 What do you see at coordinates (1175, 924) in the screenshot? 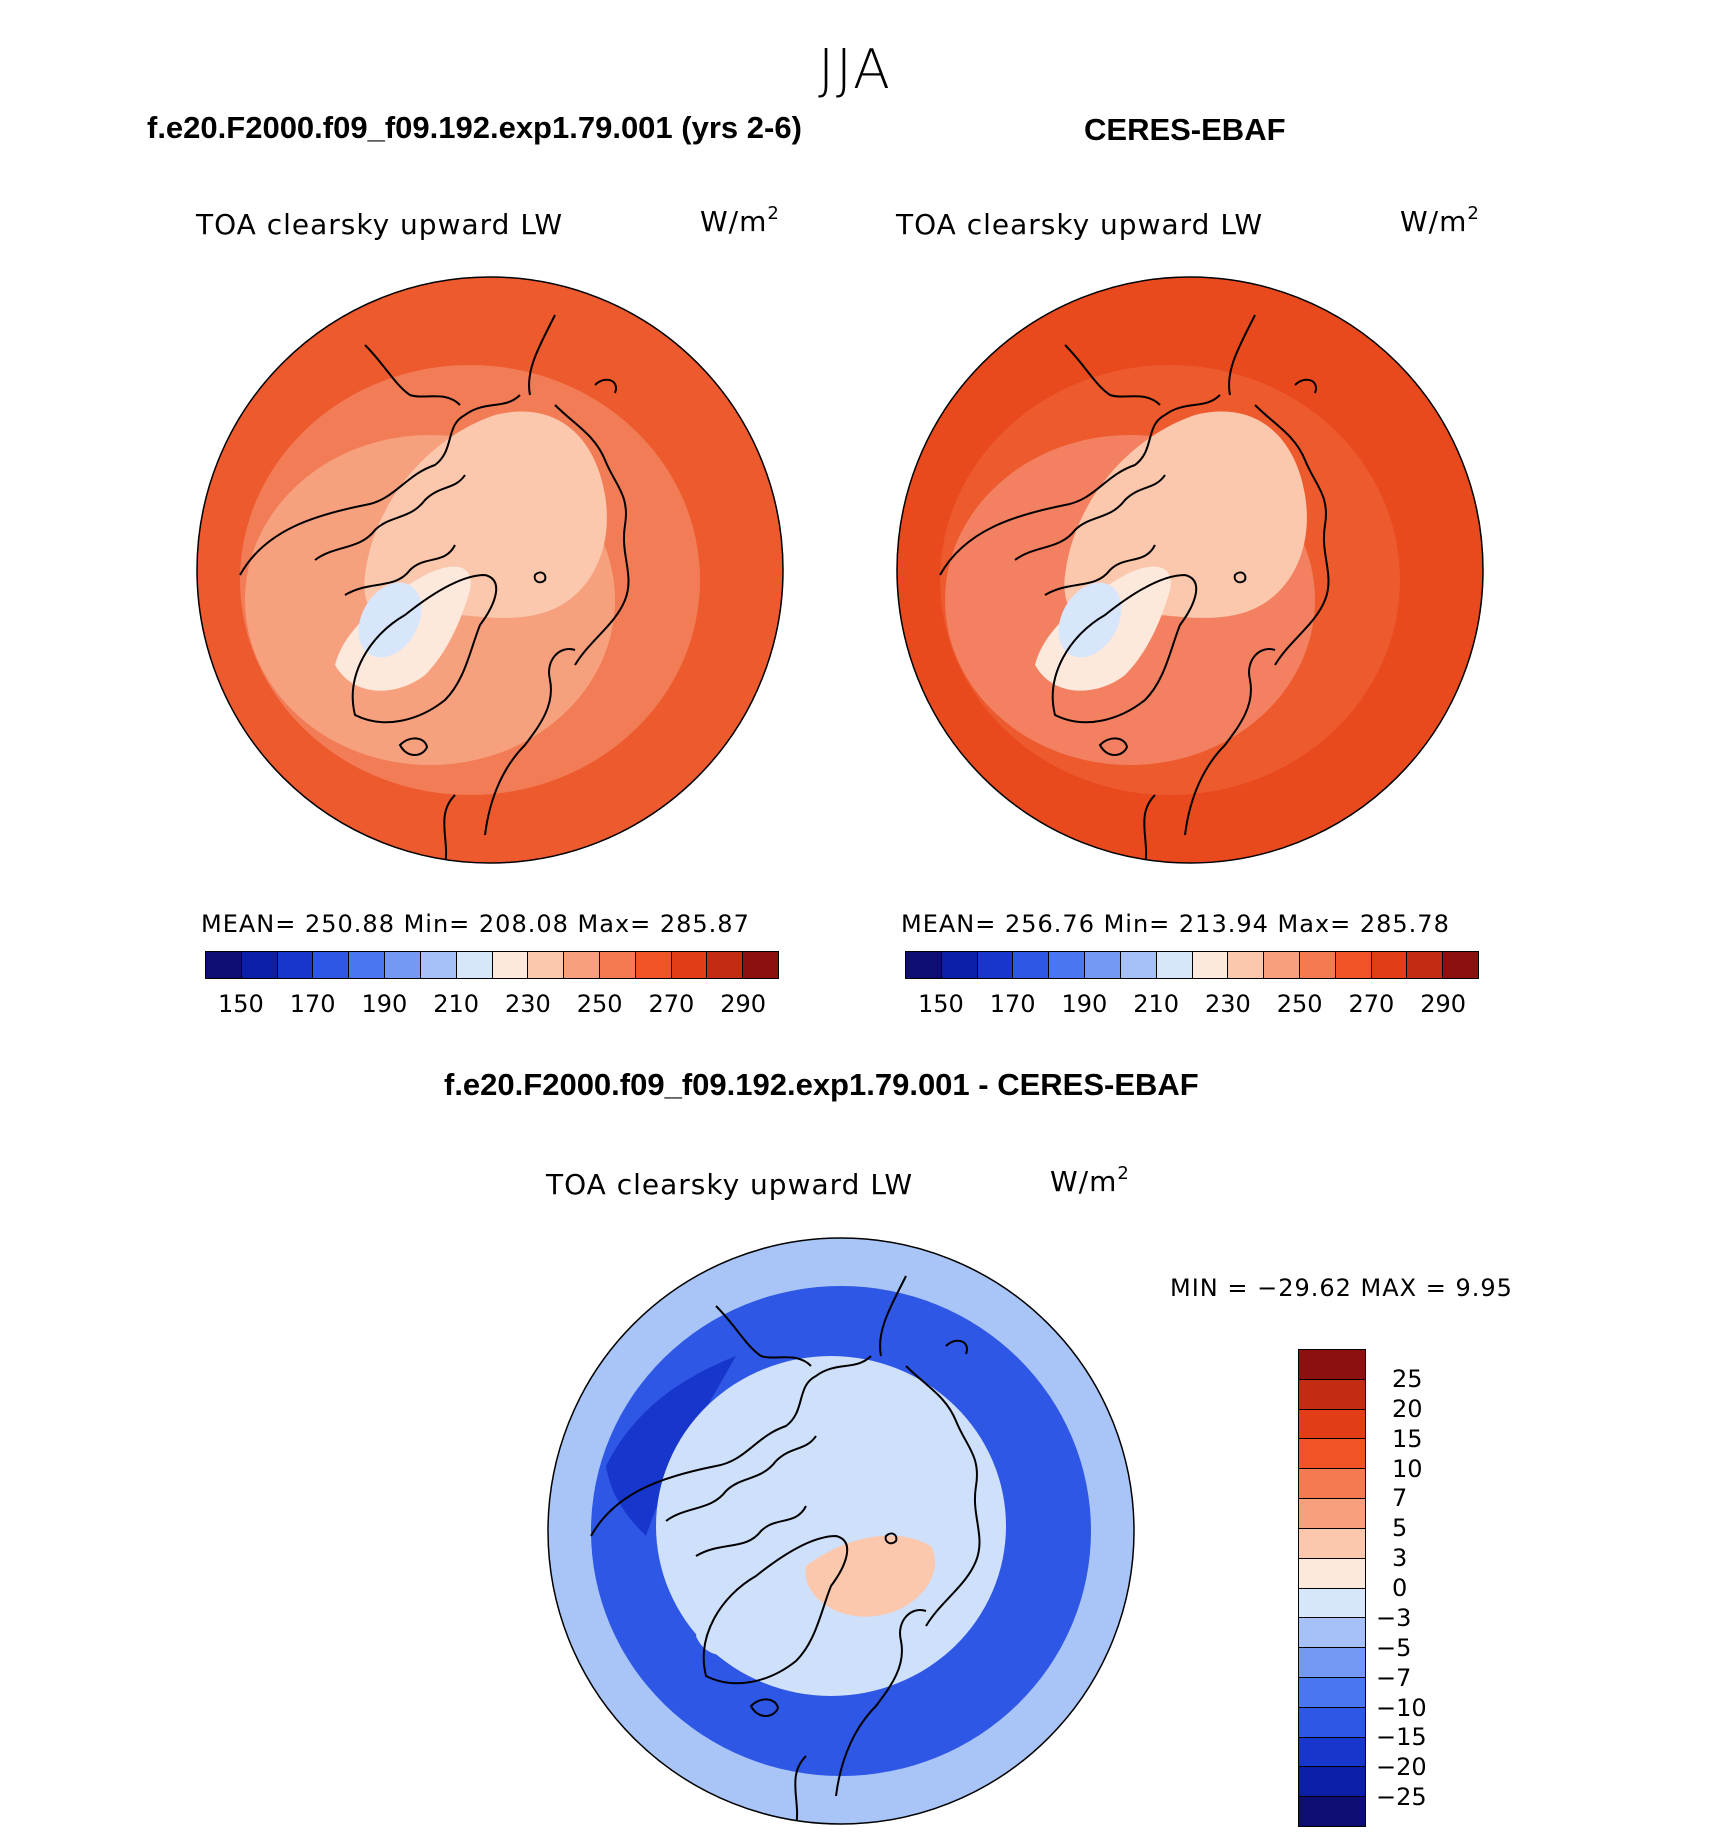
I see `panel2-stats: MEAN= 256.76 Min= 213.94 Max= 285.78` at bounding box center [1175, 924].